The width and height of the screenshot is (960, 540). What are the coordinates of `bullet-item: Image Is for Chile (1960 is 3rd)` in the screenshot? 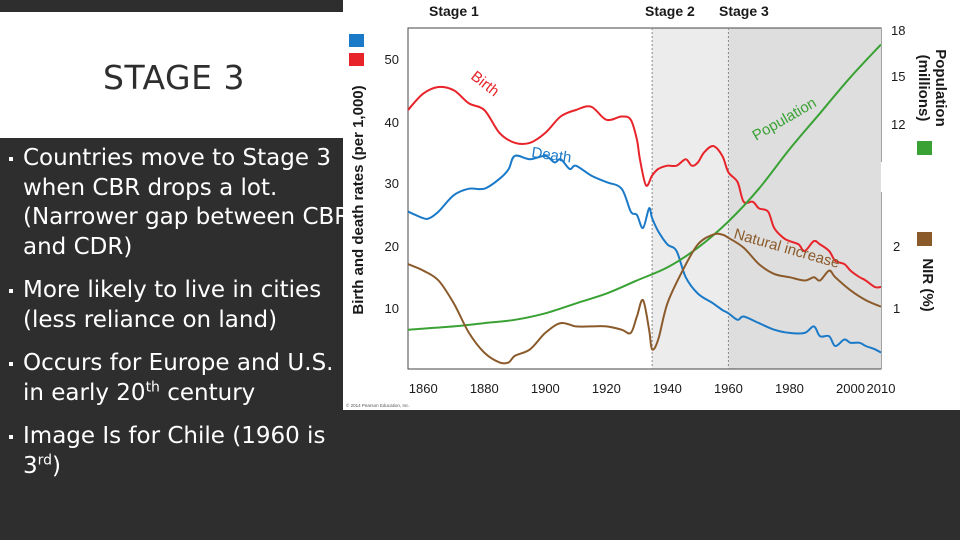 It's located at (178, 451).